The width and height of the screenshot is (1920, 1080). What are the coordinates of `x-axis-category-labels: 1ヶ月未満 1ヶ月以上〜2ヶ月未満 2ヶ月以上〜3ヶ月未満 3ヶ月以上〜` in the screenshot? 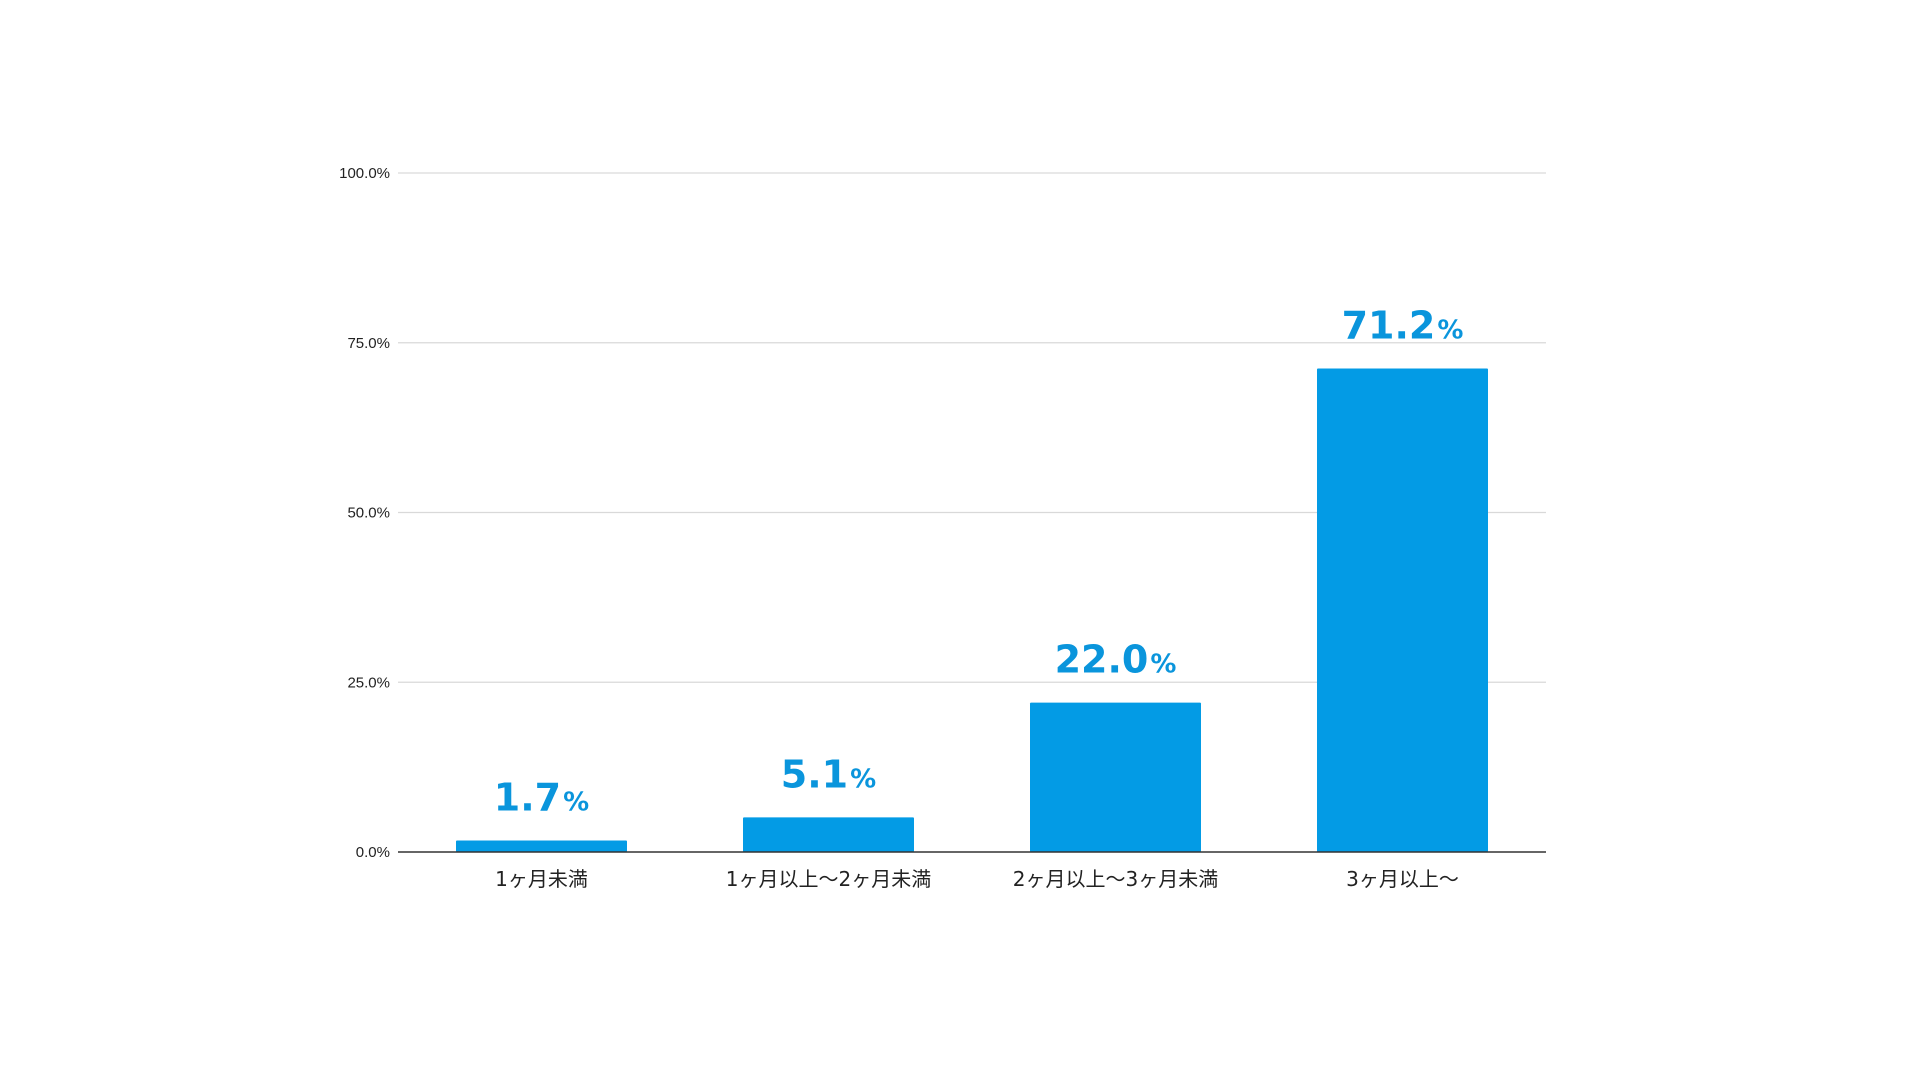 It's located at (977, 879).